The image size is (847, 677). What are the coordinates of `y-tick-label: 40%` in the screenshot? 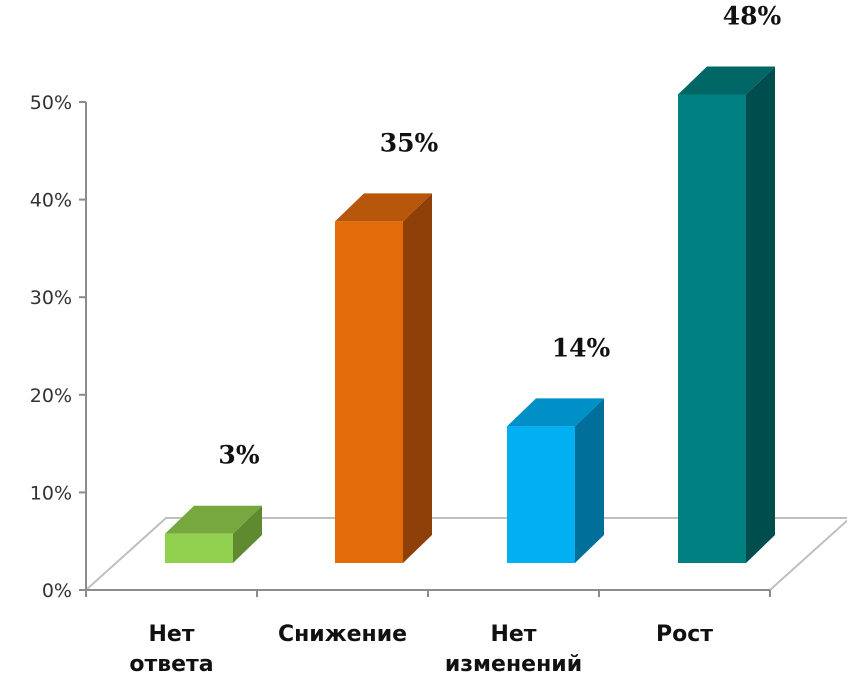 It's located at (51, 201).